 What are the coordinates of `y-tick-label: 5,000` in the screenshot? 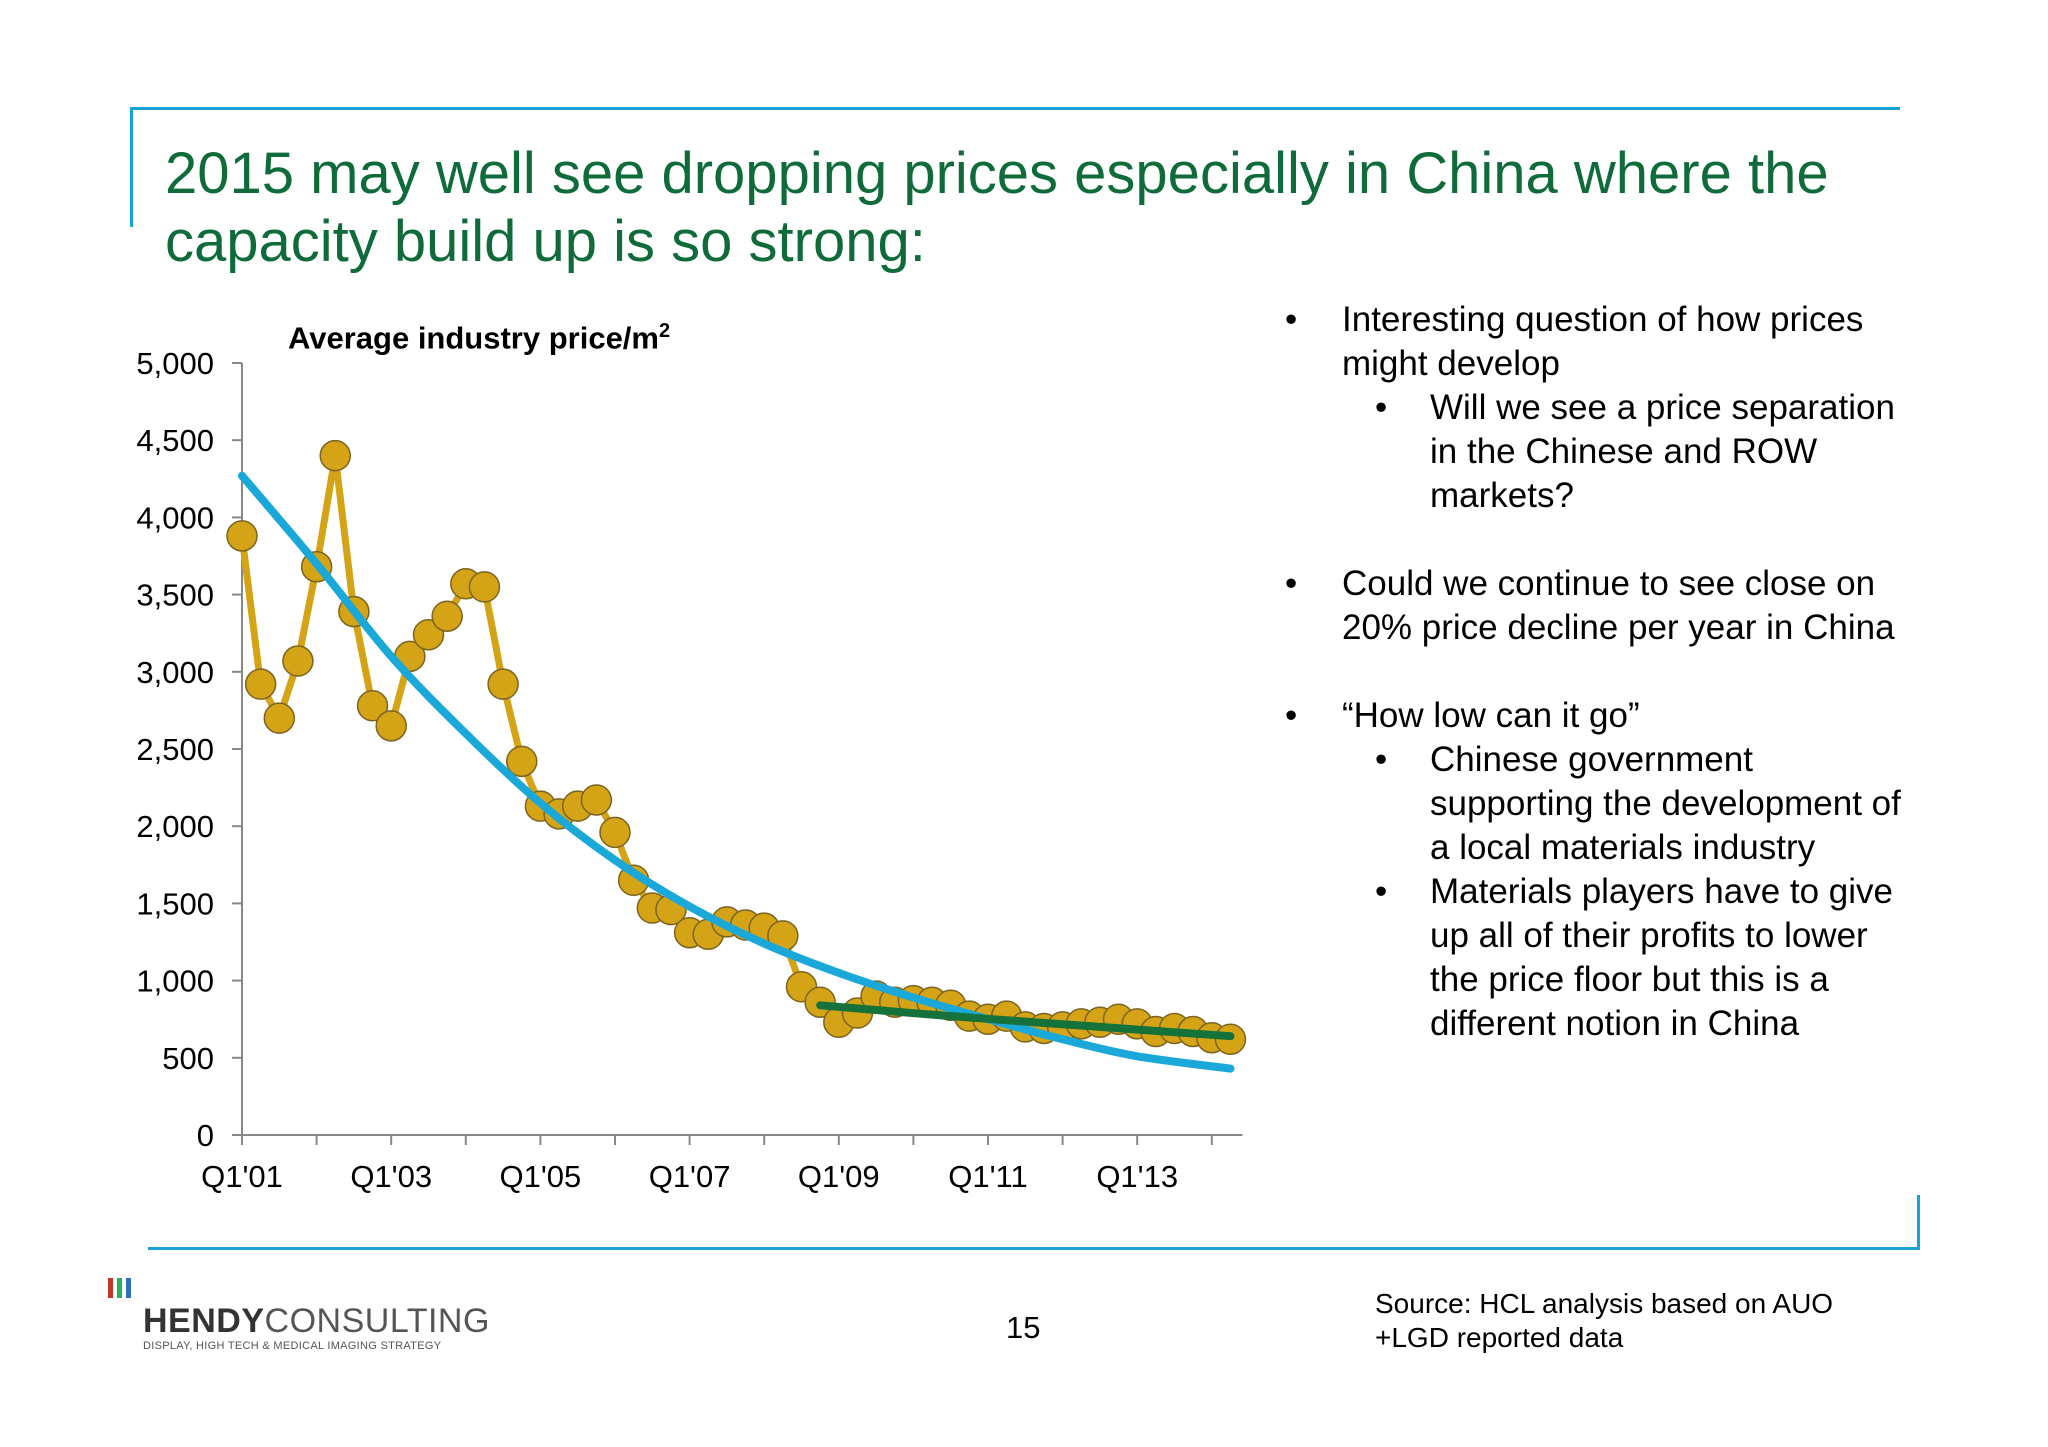 It's located at (175, 363).